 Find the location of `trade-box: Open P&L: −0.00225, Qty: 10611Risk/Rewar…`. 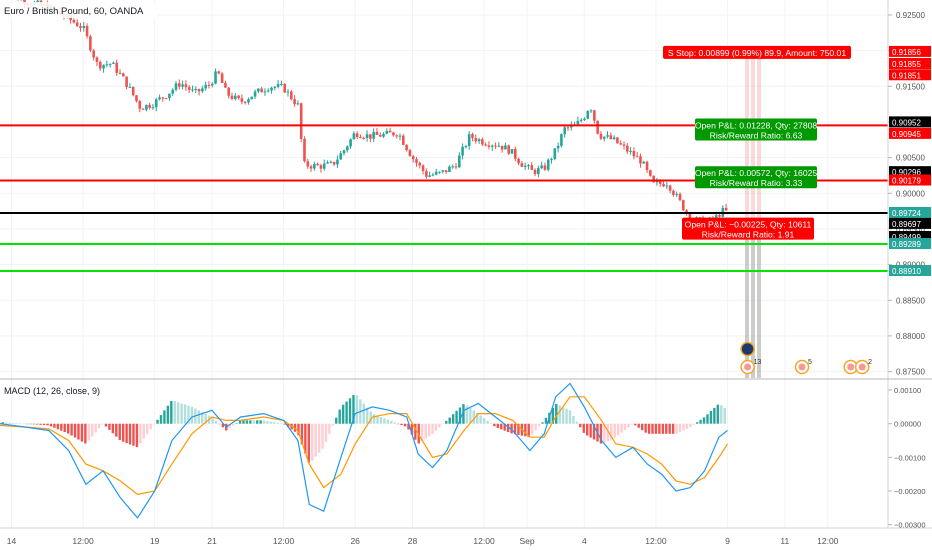

trade-box: Open P&L: −0.00225, Qty: 10611Risk/Rewar… is located at coordinates (748, 228).